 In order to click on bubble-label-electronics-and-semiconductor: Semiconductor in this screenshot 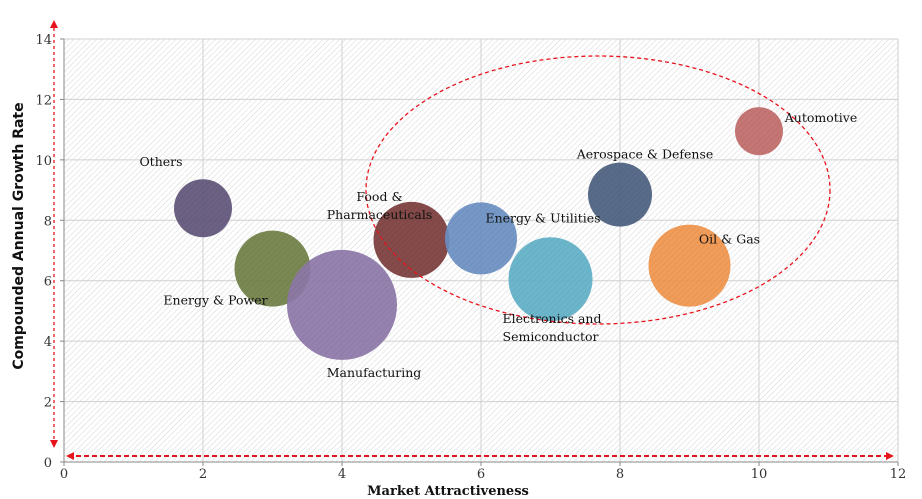, I will do `click(551, 336)`.